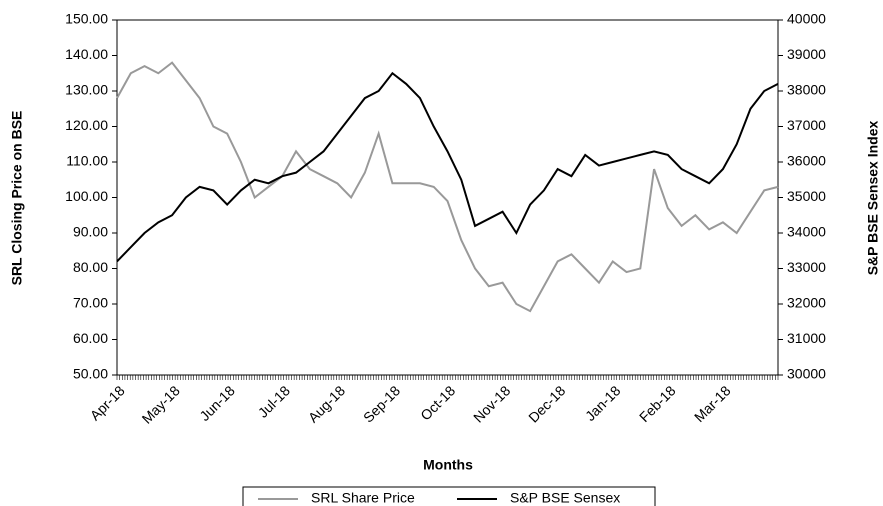 The height and width of the screenshot is (506, 883). Describe the element at coordinates (806, 90) in the screenshot. I see `y2-tick-label: 38000` at that location.